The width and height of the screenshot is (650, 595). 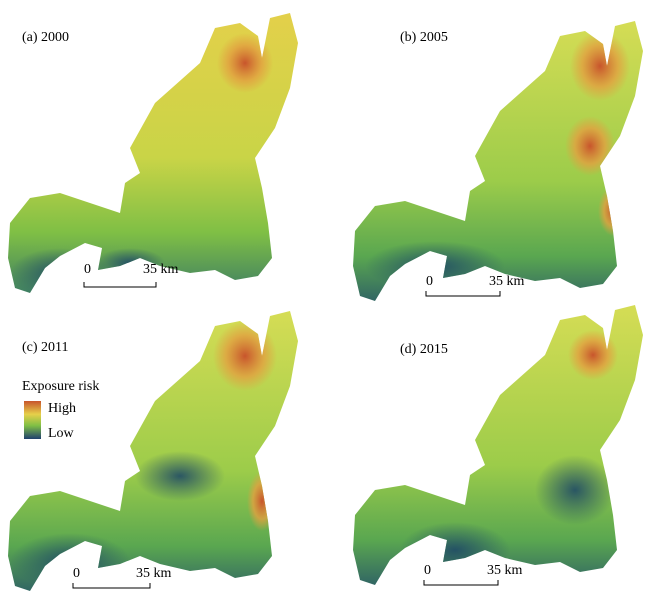 I want to click on legend-low: Low, so click(x=61, y=433).